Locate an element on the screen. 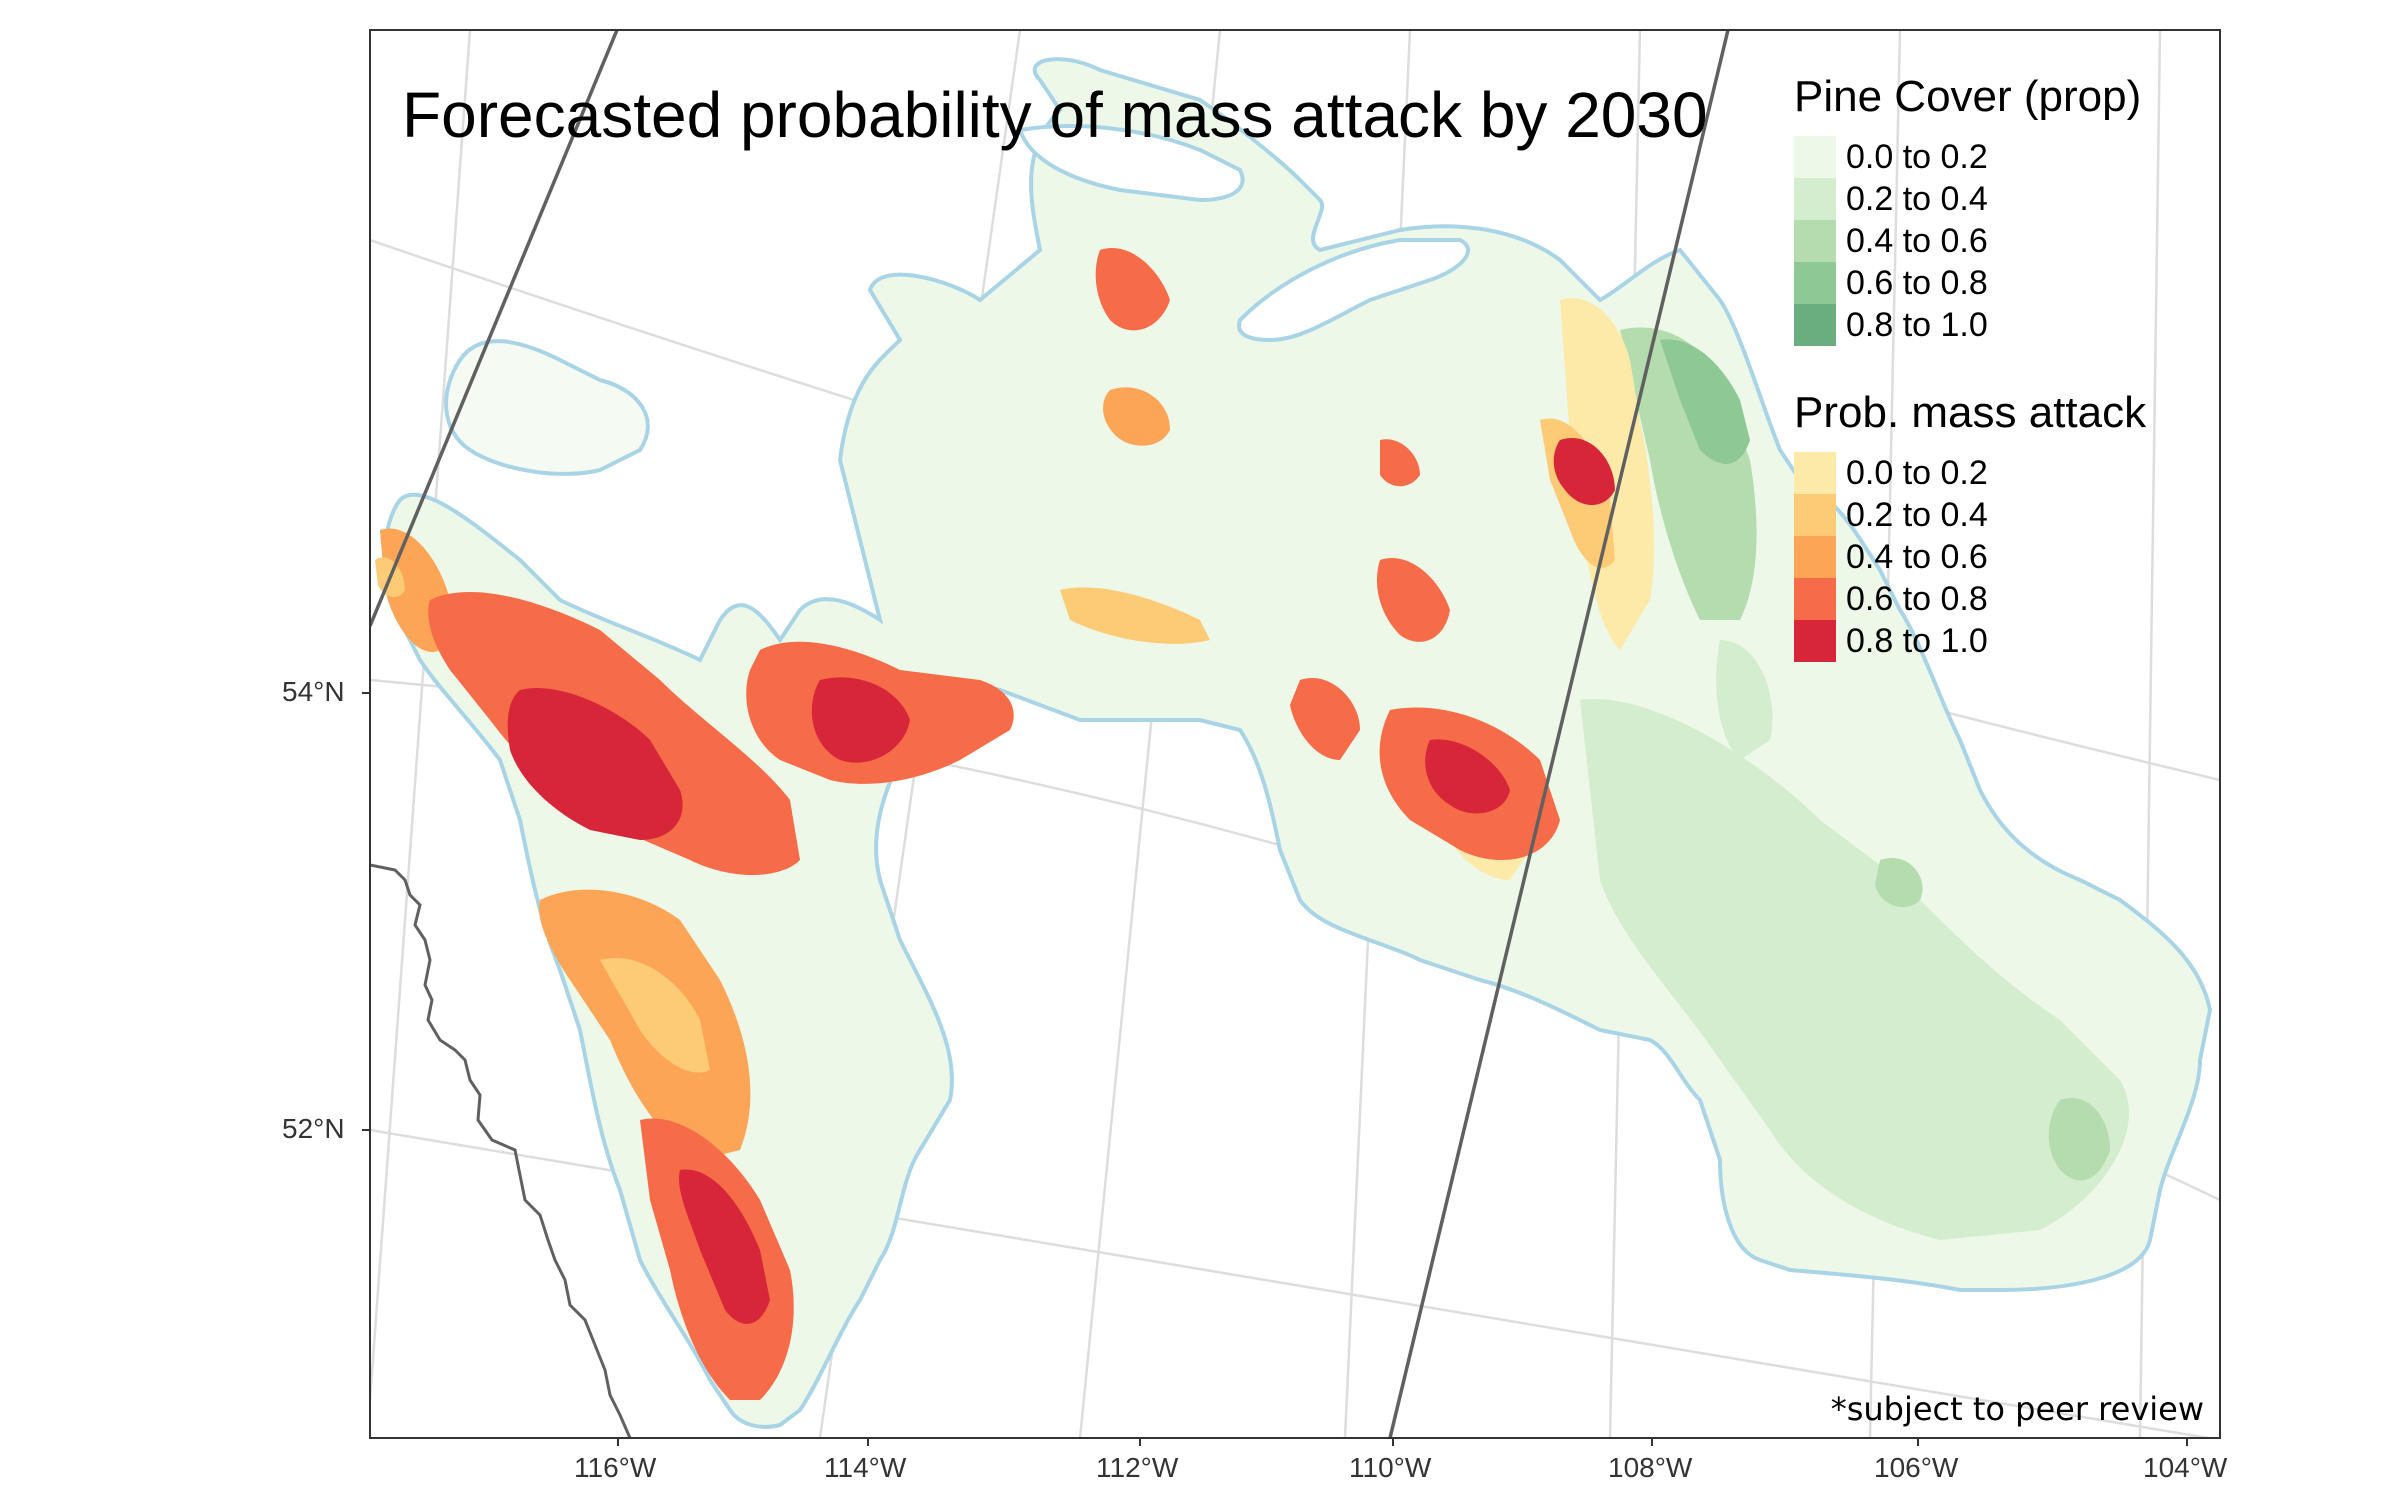  lon-label-116w: 116°W is located at coordinates (615, 1467).